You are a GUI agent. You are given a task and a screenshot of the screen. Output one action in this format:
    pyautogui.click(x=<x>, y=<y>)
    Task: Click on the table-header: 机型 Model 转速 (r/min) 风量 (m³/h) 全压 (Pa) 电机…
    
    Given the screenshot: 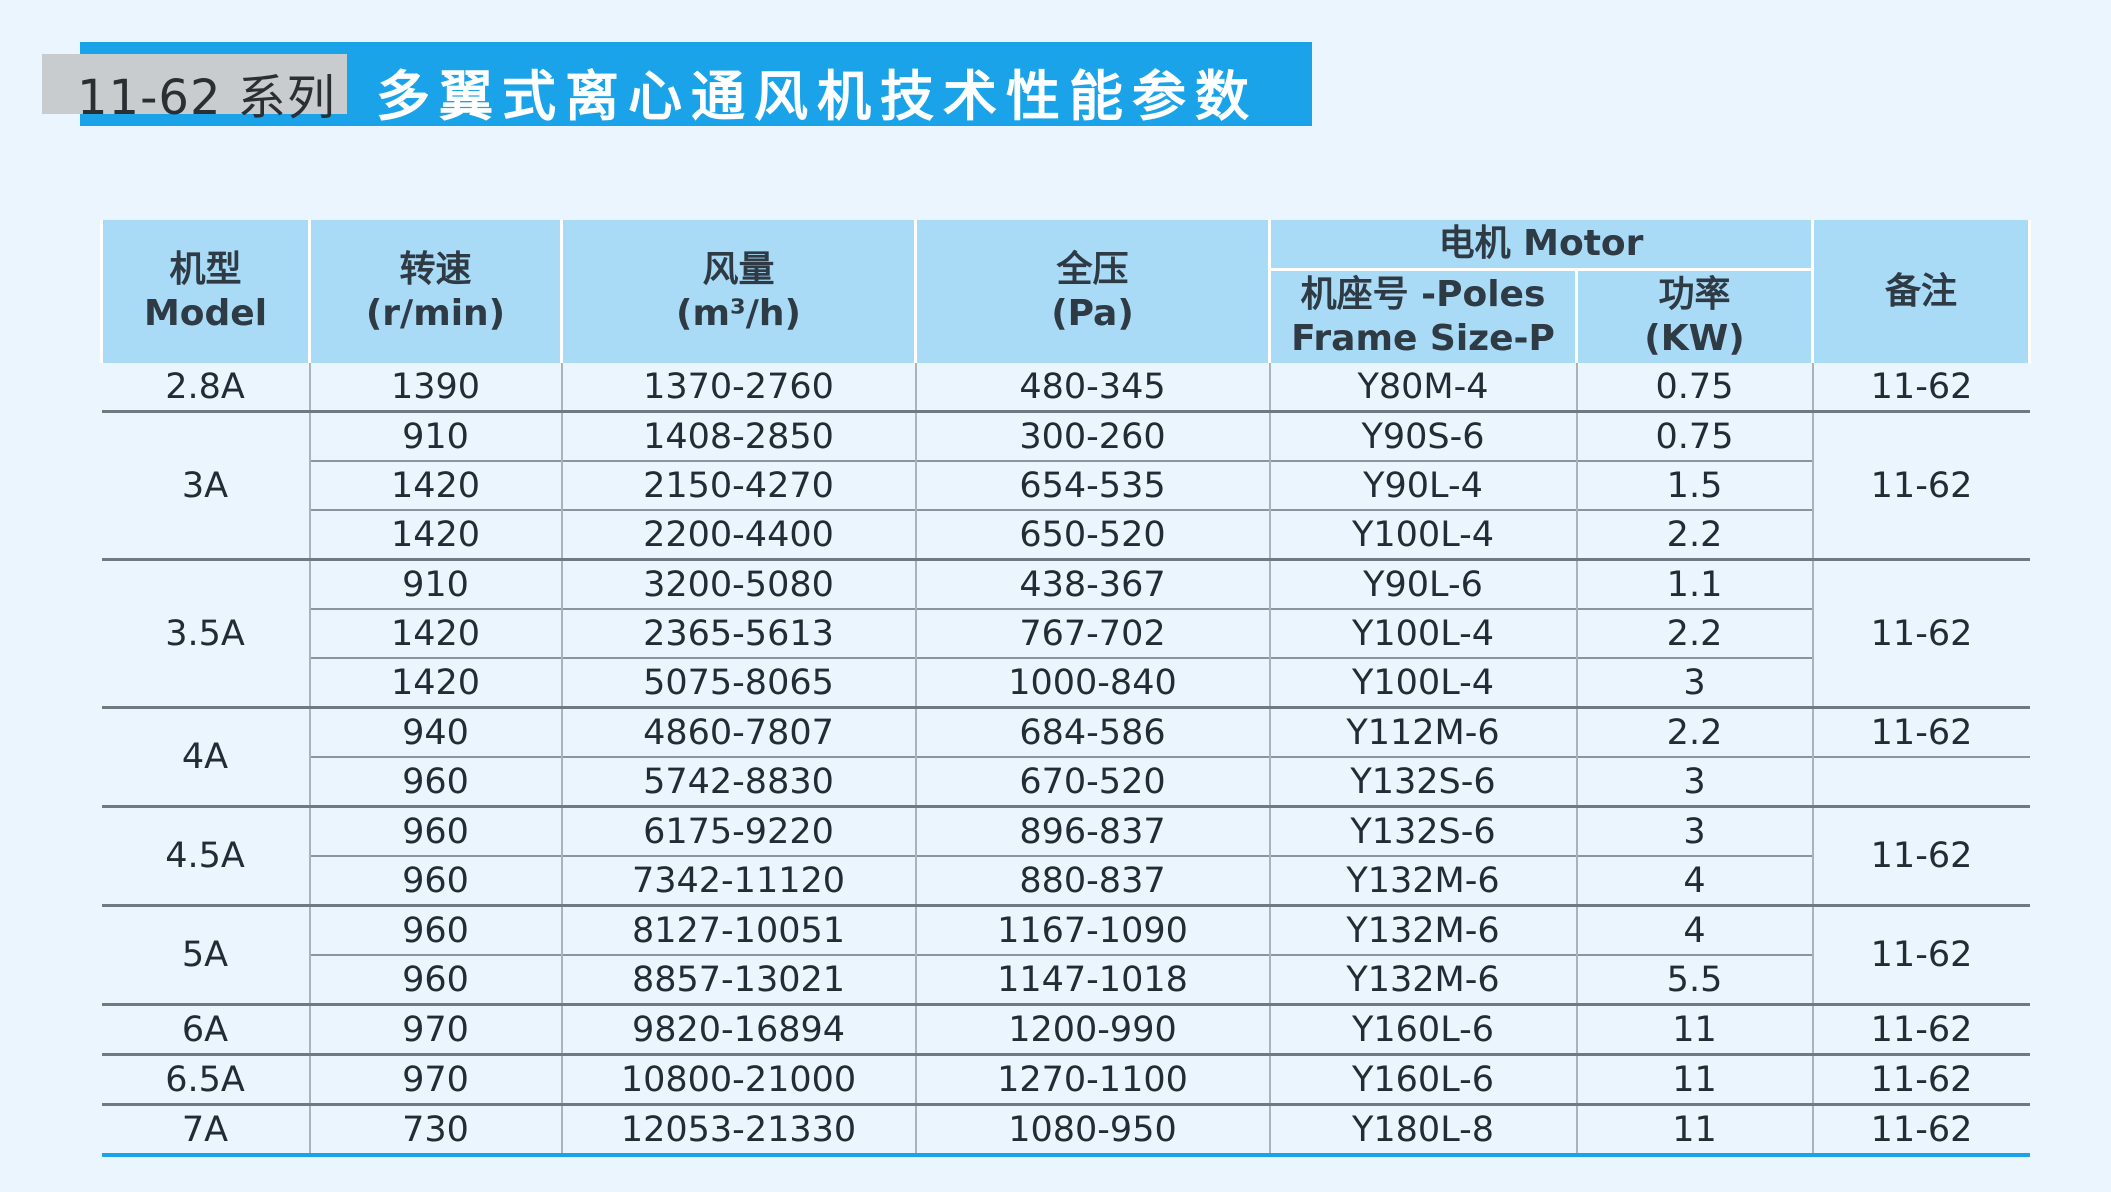 What is the action you would take?
    pyautogui.click(x=1066, y=291)
    